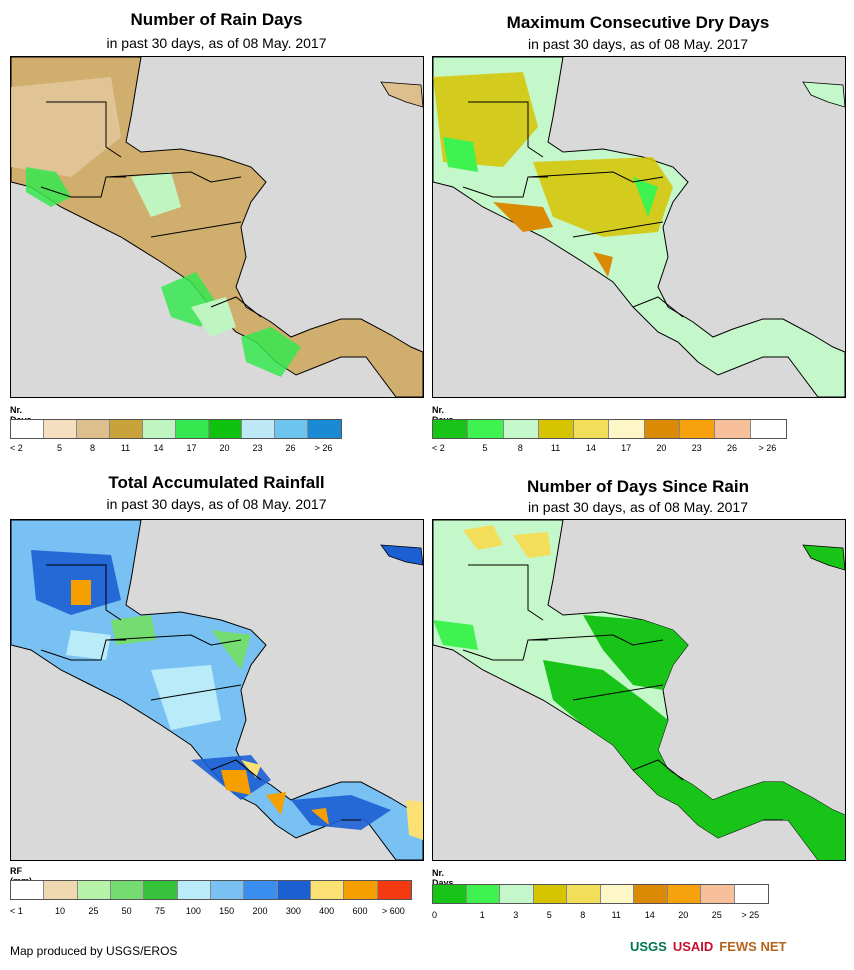  What do you see at coordinates (257, 448) in the screenshot?
I see `legend-label: 23` at bounding box center [257, 448].